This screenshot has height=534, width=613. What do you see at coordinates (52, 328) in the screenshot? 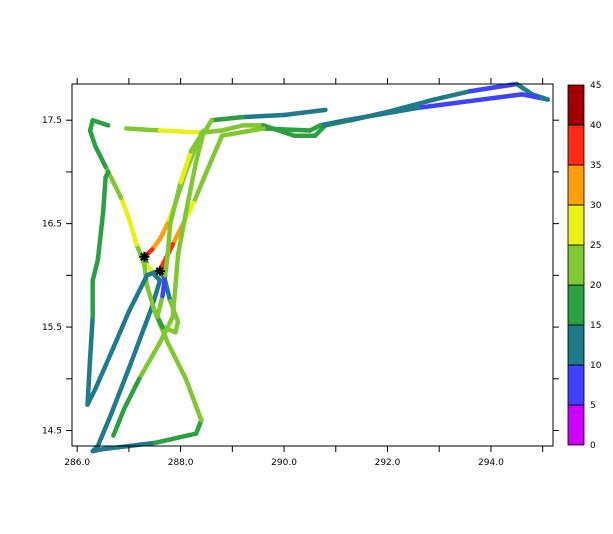
I see `y-tick-label: 15.5` at bounding box center [52, 328].